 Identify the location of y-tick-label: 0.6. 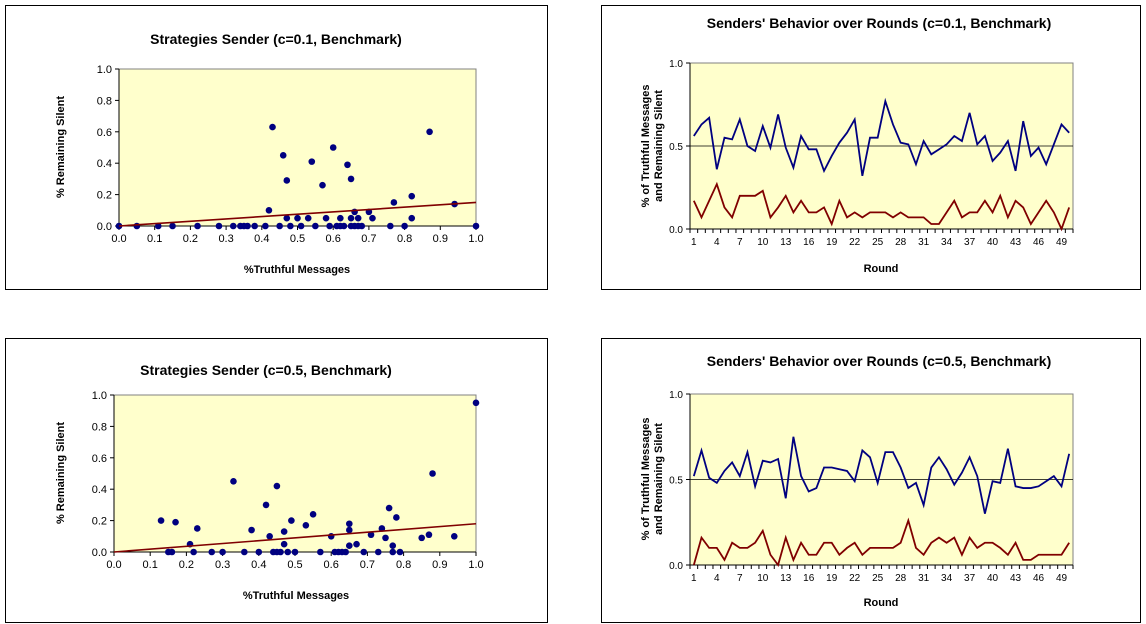
(99, 459).